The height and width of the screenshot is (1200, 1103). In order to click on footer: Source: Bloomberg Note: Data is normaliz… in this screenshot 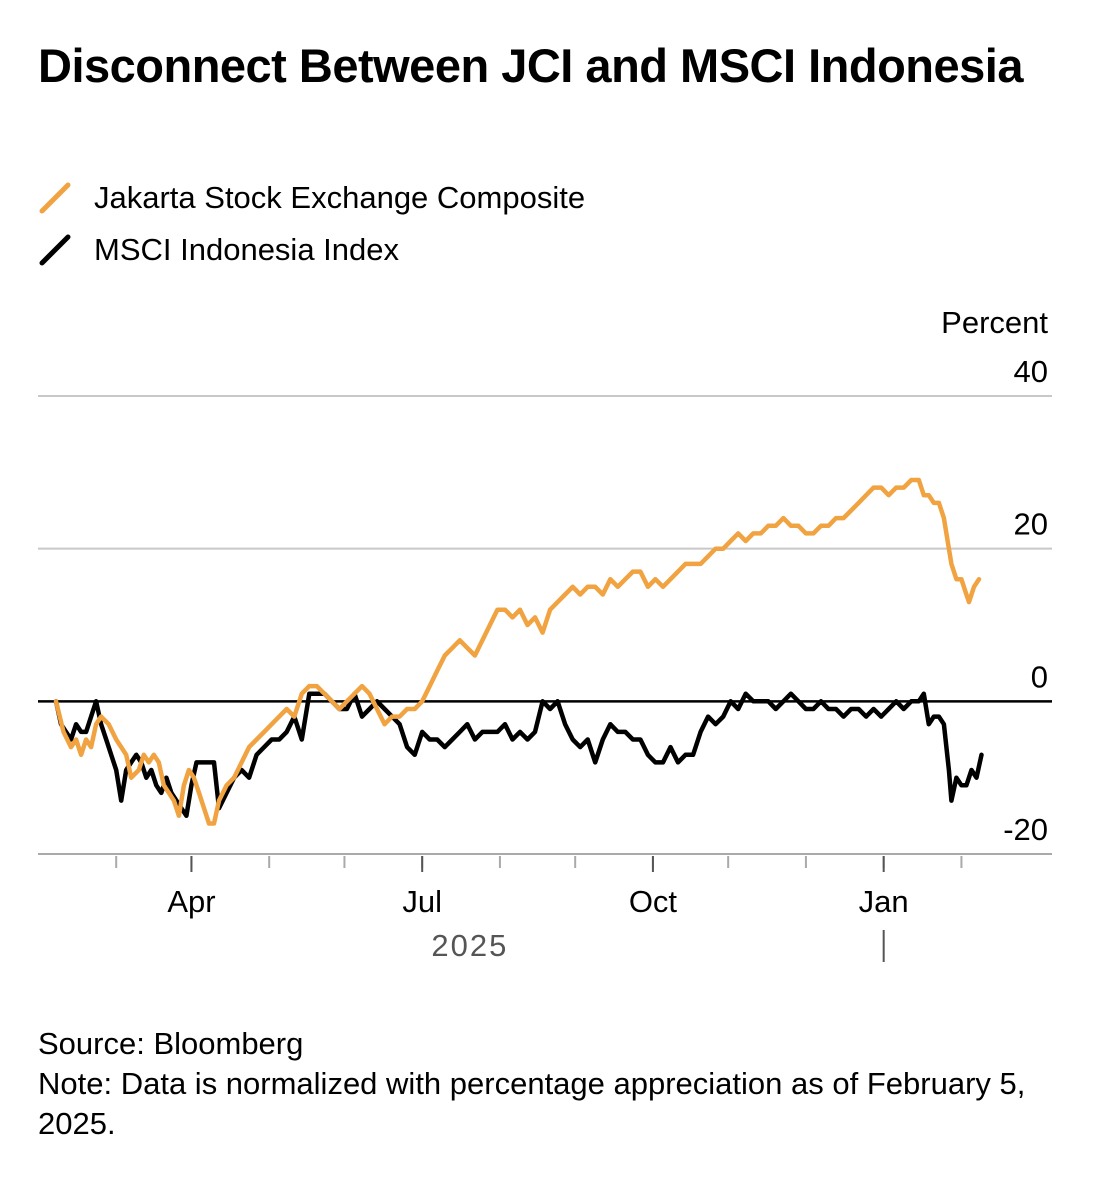, I will do `click(553, 1084)`.